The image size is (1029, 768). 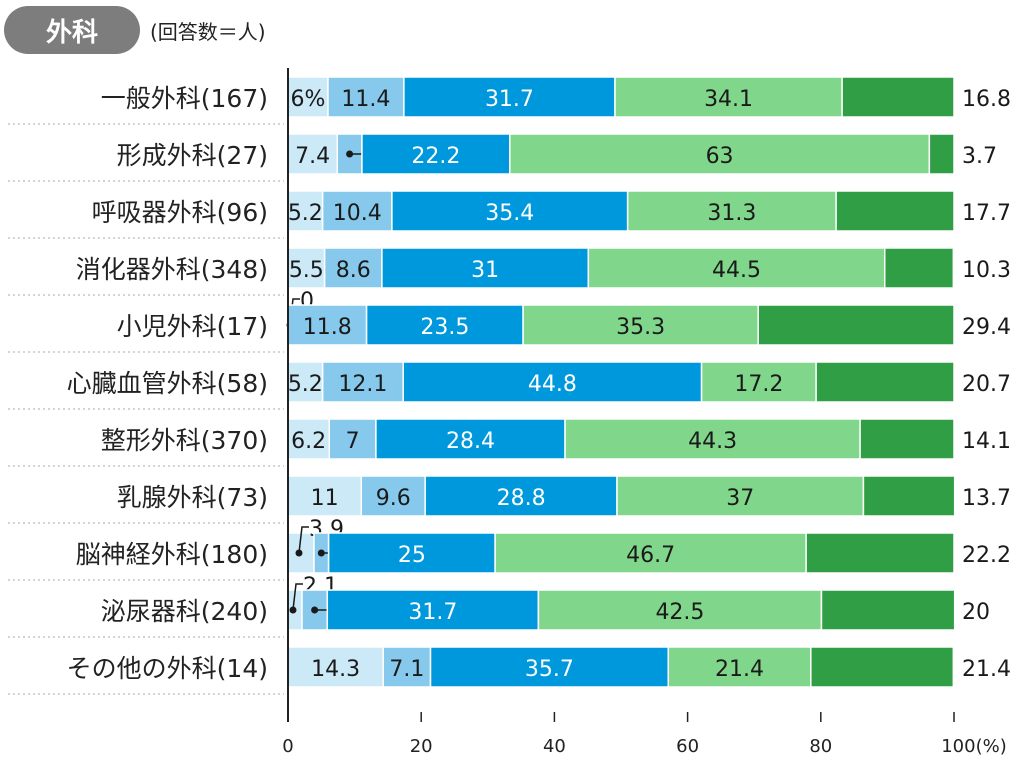 I want to click on data-label: 37, so click(x=740, y=498).